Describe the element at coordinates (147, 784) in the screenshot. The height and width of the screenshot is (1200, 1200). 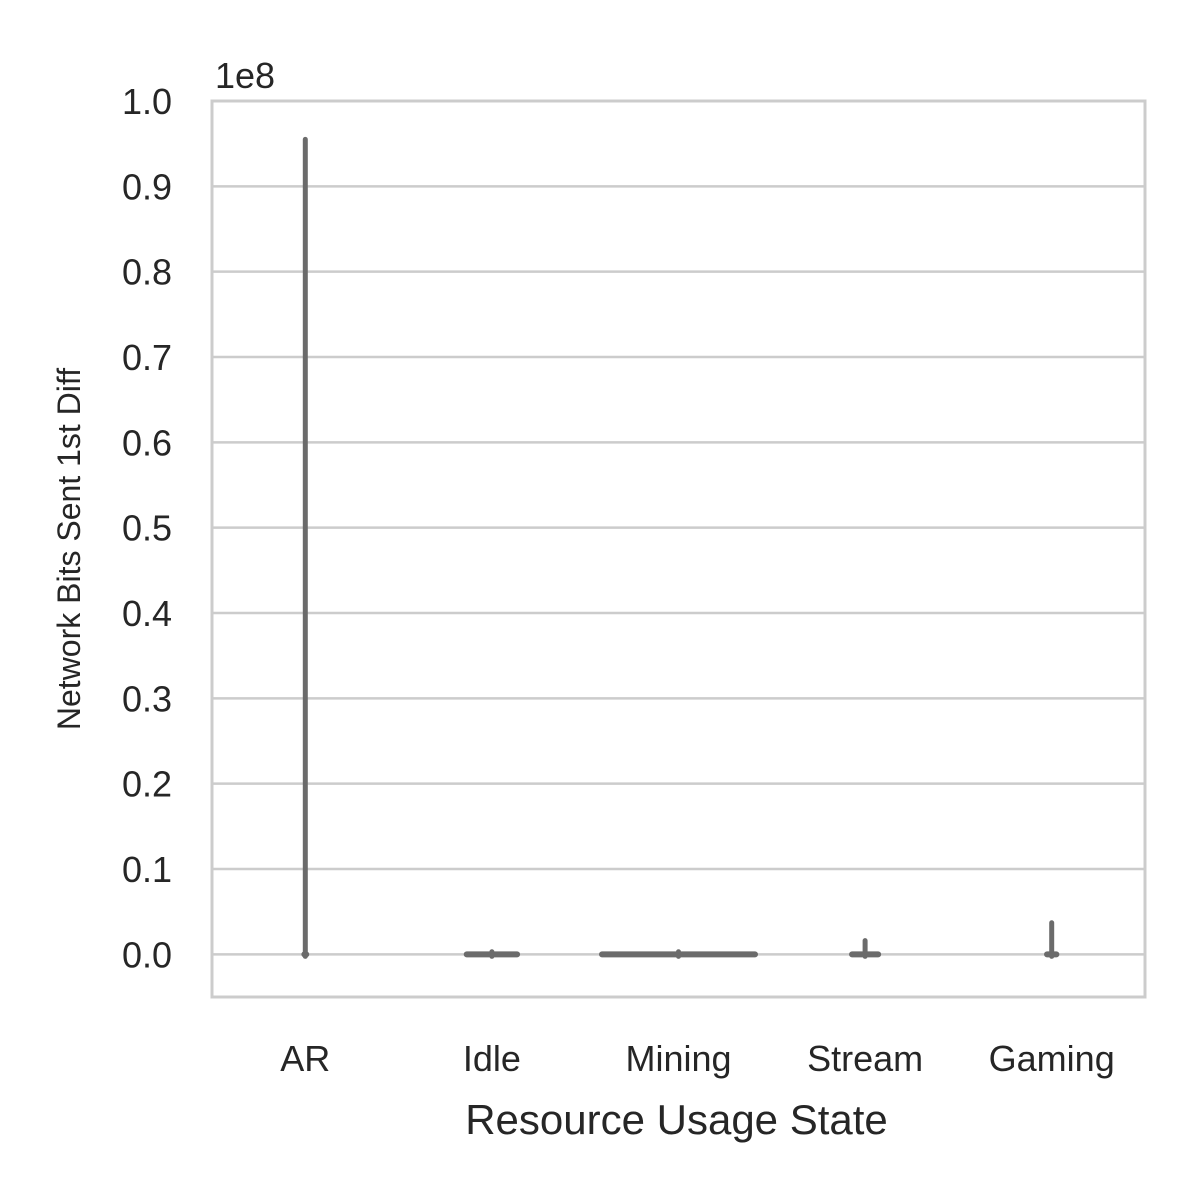
I see `y-tick-label: 0.2` at that location.